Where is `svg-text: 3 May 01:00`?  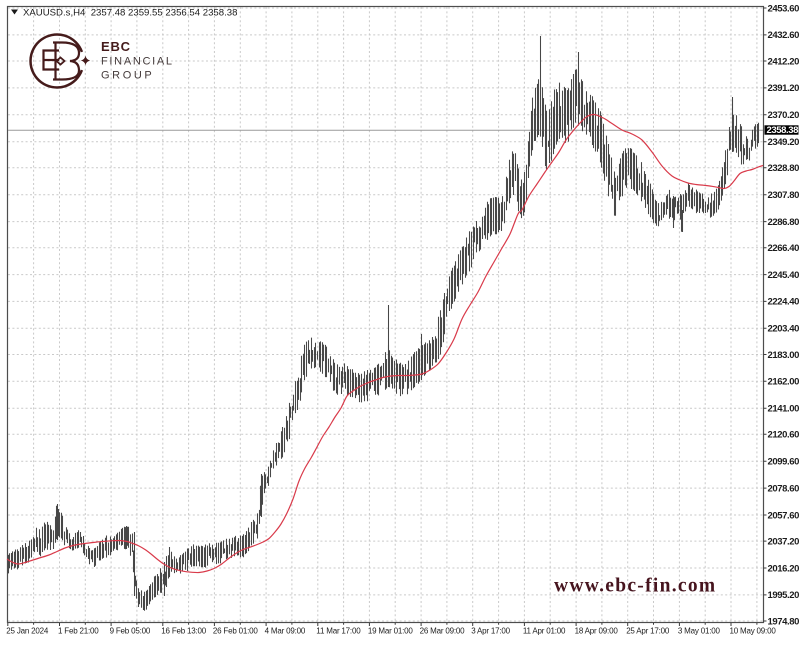
svg-text: 3 May 01:00 is located at coordinates (699, 631).